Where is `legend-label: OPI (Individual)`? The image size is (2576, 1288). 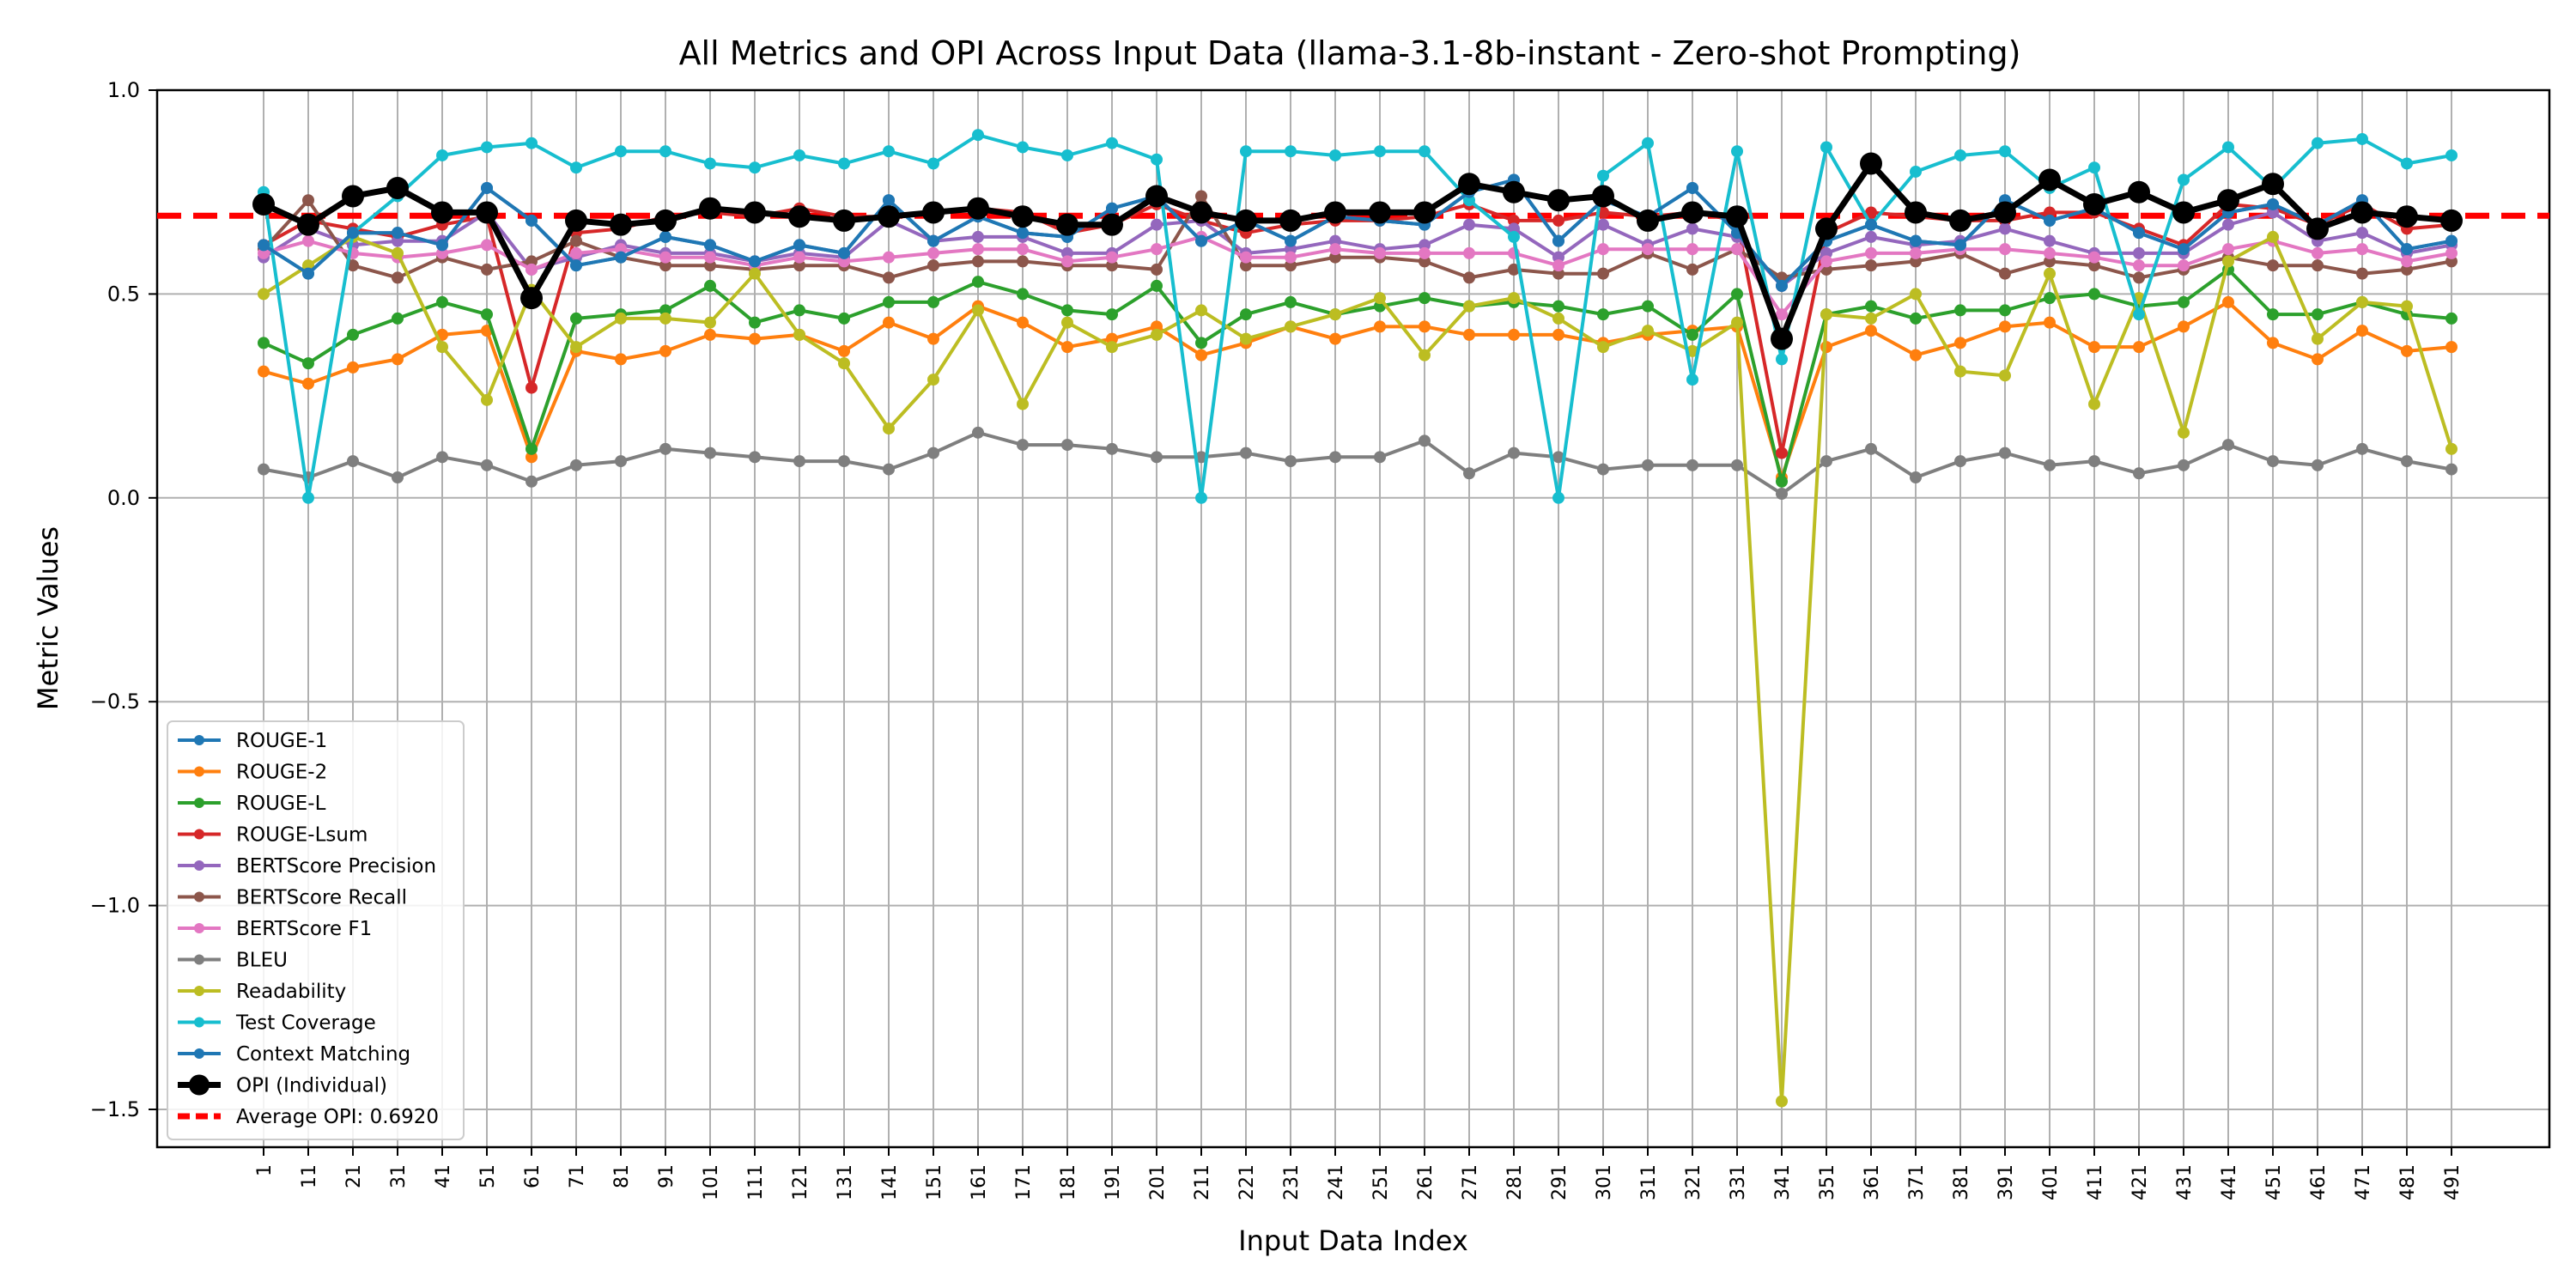 legend-label: OPI (Individual) is located at coordinates (312, 1086).